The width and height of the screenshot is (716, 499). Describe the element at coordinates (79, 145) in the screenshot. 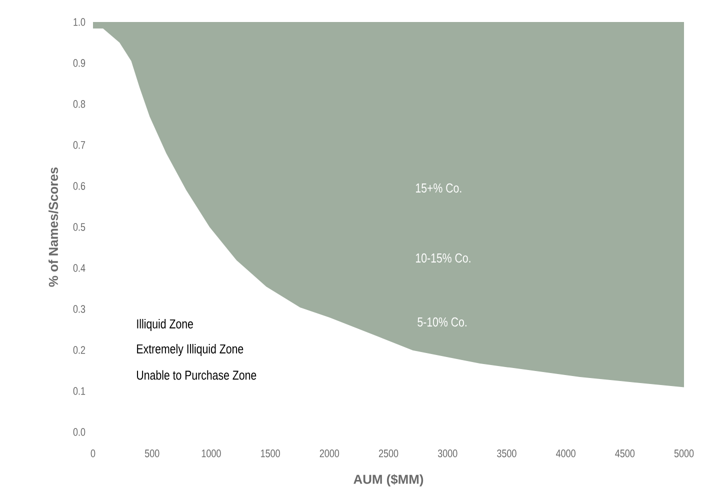

I see `y-tick-label: 0.7` at that location.